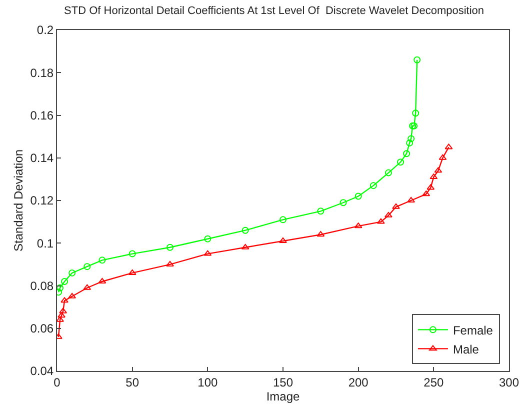  Describe the element at coordinates (509, 382) in the screenshot. I see `x-tick-label: 300` at that location.